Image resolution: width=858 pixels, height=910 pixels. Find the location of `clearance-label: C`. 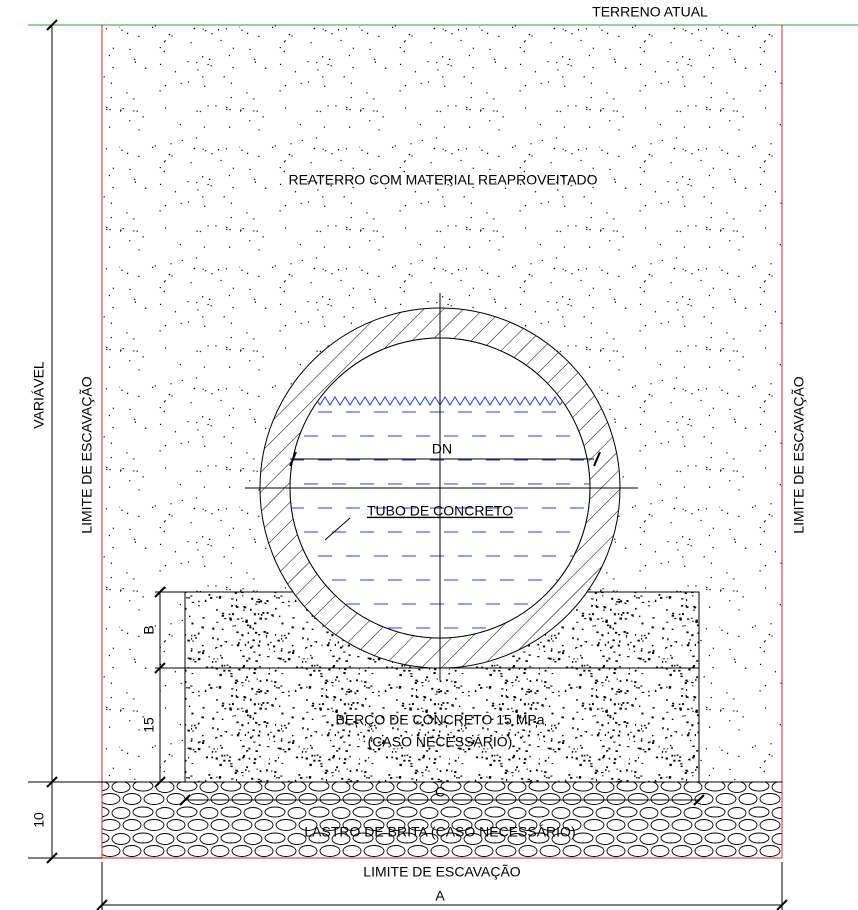

clearance-label: C is located at coordinates (440, 792).